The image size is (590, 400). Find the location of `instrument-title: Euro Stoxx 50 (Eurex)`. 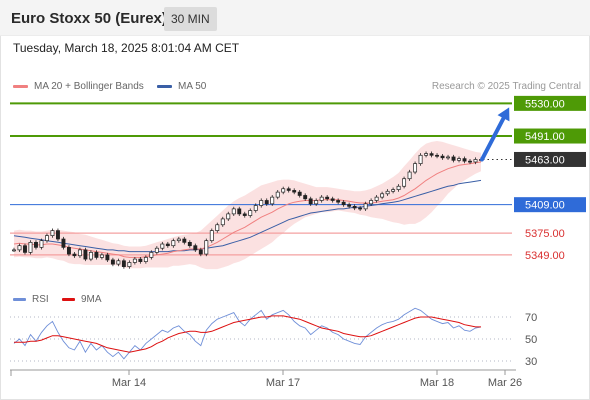

instrument-title: Euro Stoxx 50 (Eurex) is located at coordinates (89, 18).